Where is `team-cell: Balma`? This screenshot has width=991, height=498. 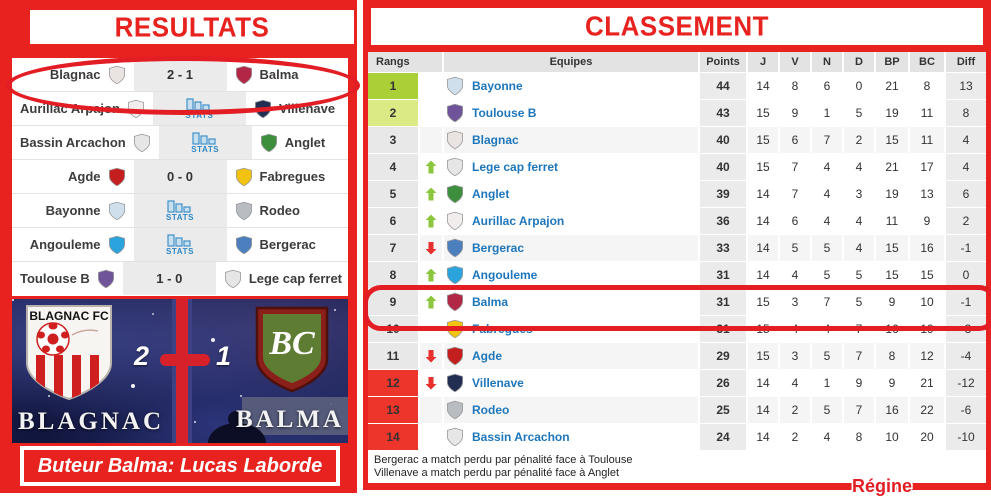
team-cell: Balma is located at coordinates (571, 302).